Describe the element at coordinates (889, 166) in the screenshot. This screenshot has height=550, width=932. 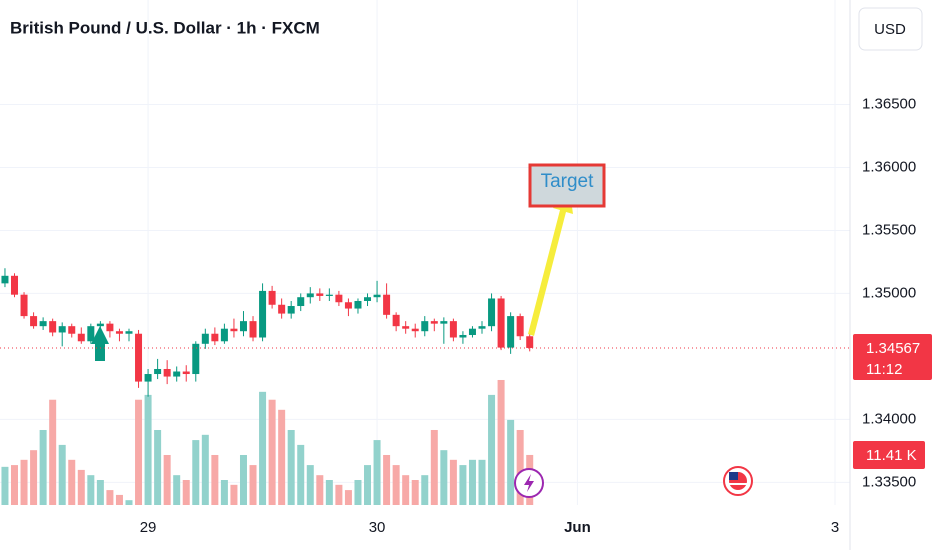
I see `y-tick-label: 1.36000` at that location.